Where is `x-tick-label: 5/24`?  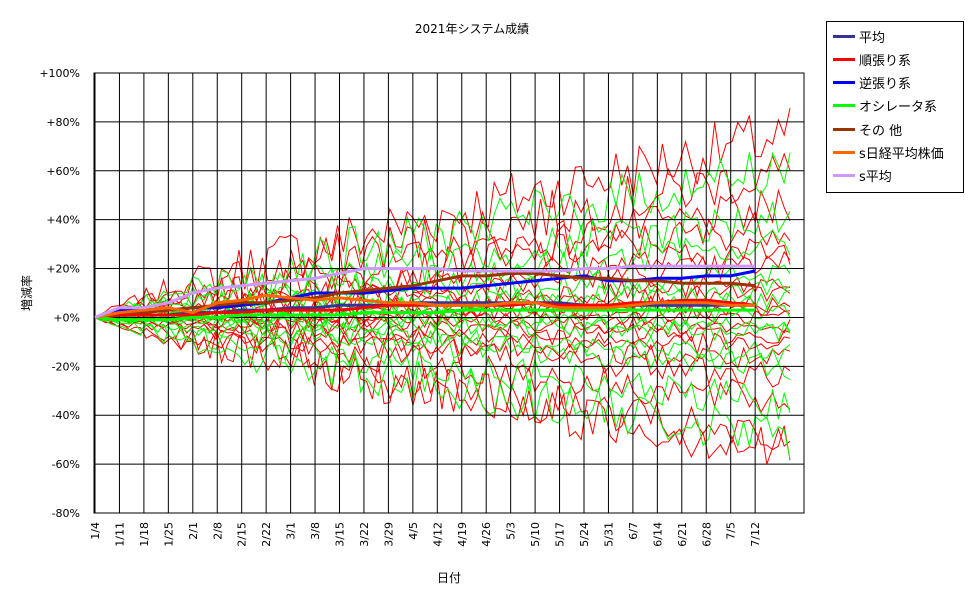
x-tick-label: 5/24 is located at coordinates (584, 534).